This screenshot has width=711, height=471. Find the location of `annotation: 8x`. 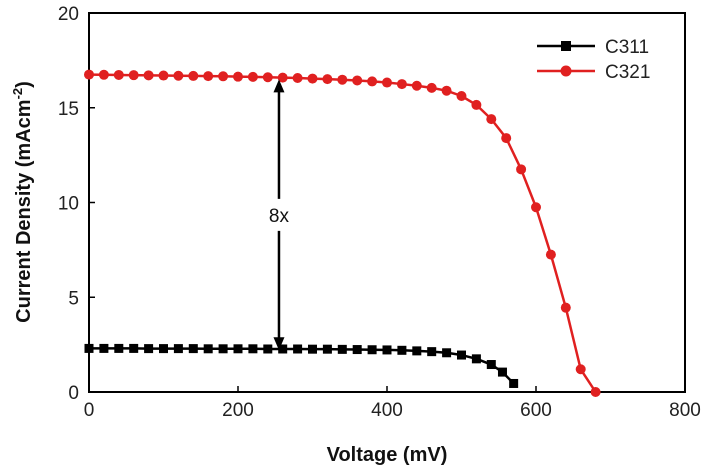

annotation: 8x is located at coordinates (279, 215).